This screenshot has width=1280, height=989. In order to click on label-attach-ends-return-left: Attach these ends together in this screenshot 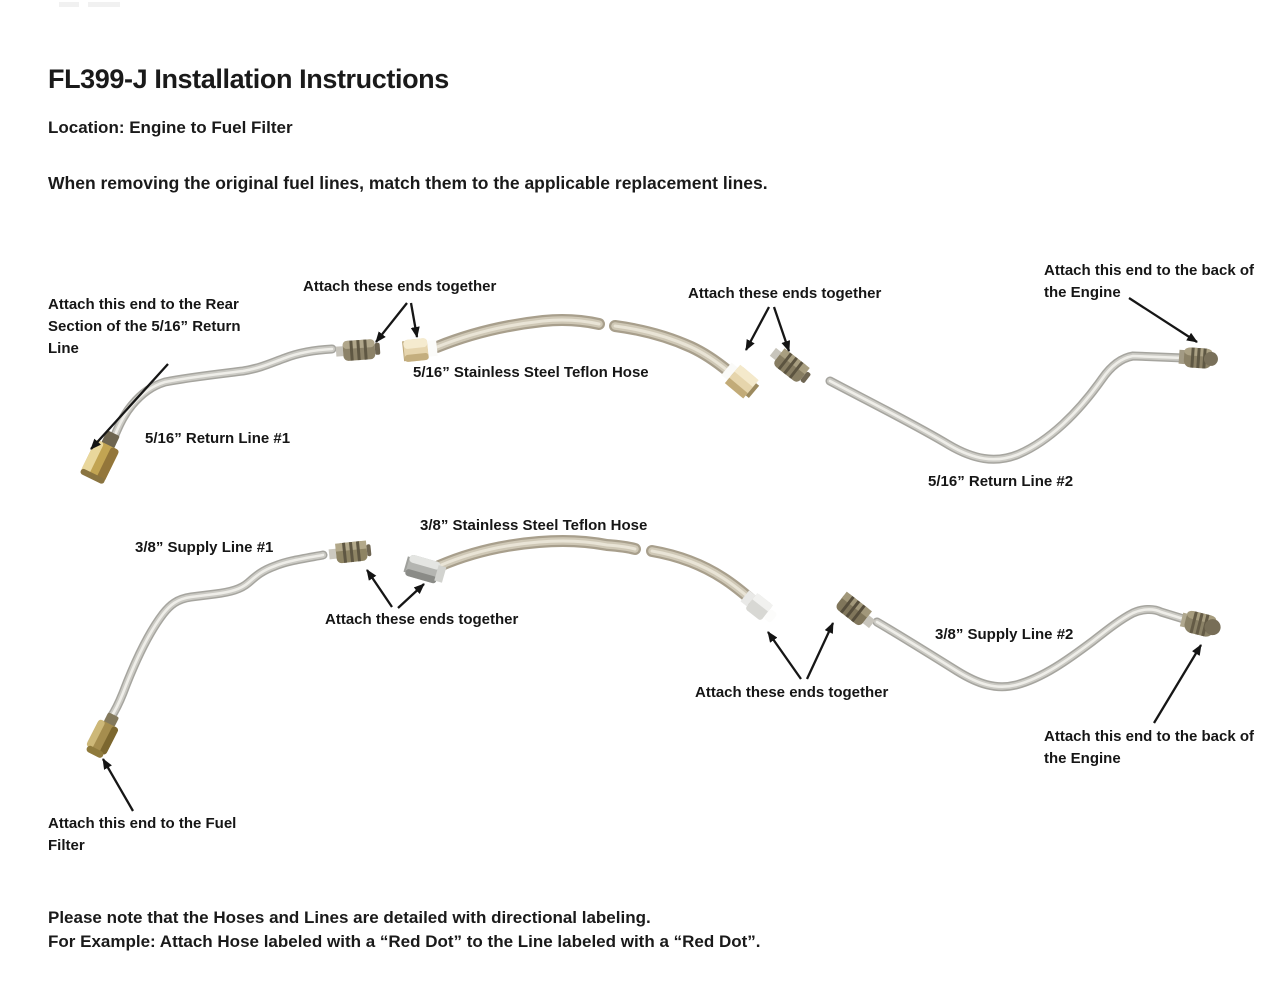, I will do `click(400, 286)`.